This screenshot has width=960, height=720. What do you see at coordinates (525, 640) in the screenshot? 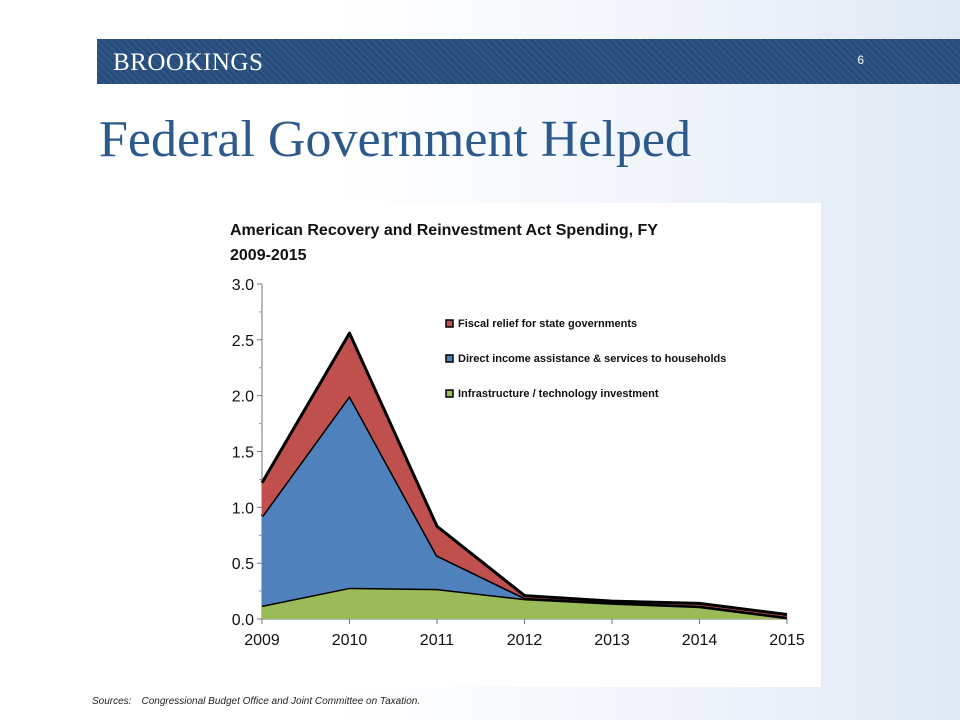
I see `x-tick-label: 2012` at bounding box center [525, 640].